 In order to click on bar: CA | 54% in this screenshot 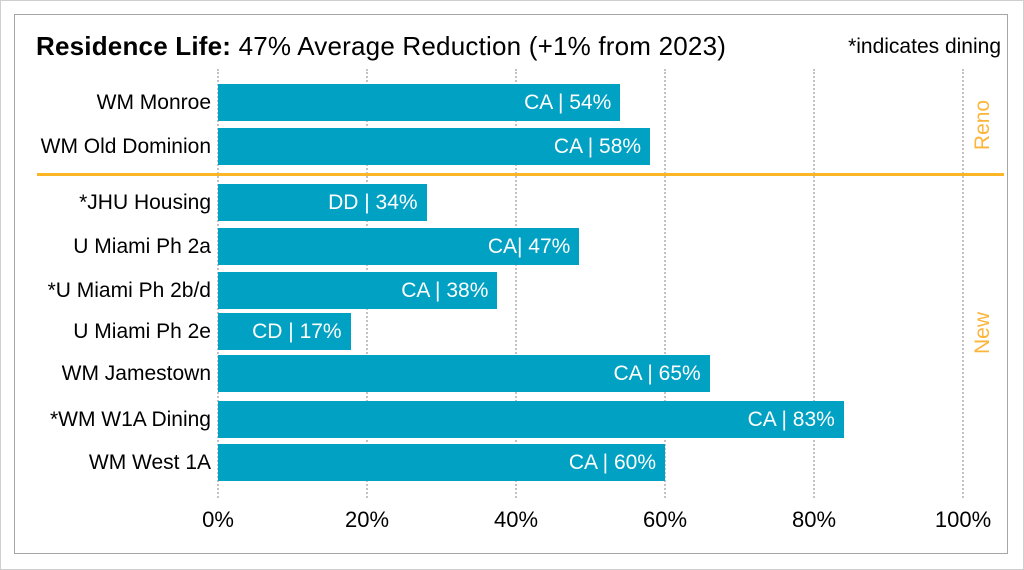, I will do `click(419, 102)`.